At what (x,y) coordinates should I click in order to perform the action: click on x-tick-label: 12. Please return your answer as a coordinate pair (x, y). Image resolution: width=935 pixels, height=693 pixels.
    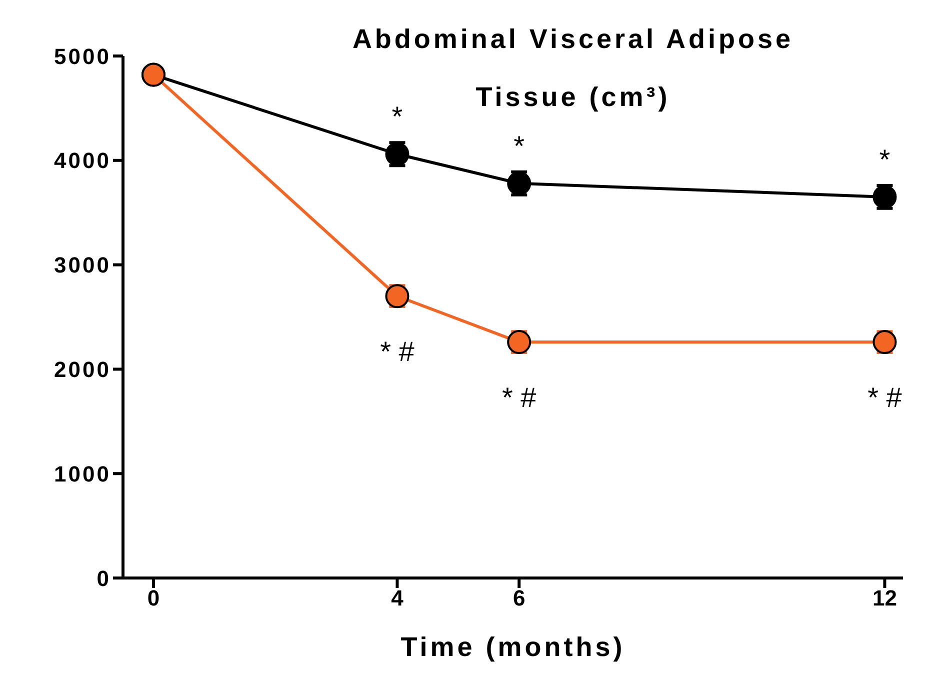
    Looking at the image, I should click on (884, 598).